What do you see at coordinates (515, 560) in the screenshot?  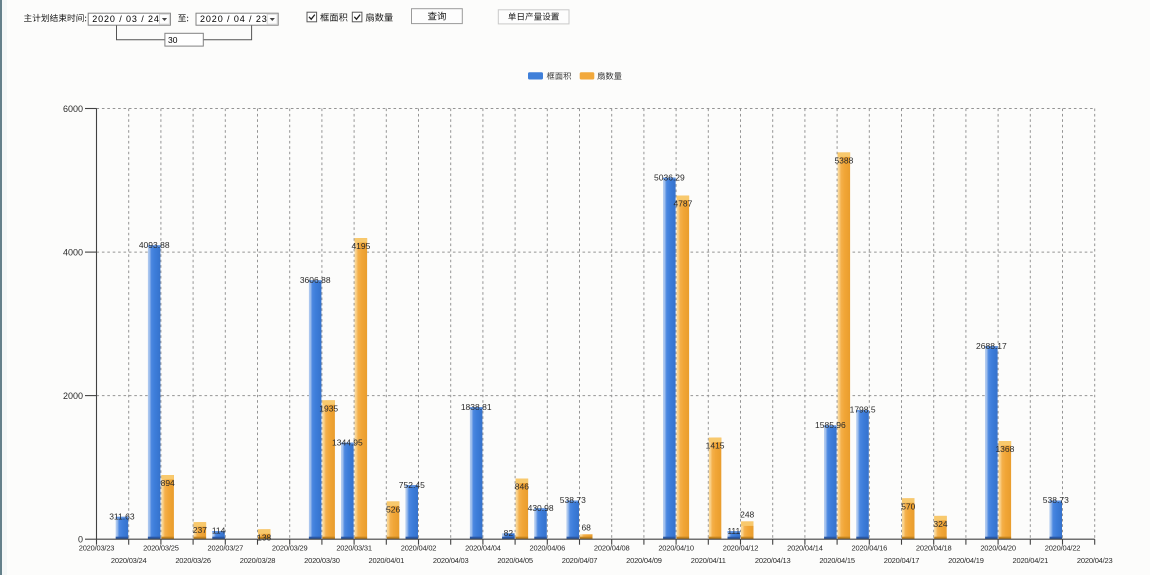 I see `svg-text: 2020/04/05` at bounding box center [515, 560].